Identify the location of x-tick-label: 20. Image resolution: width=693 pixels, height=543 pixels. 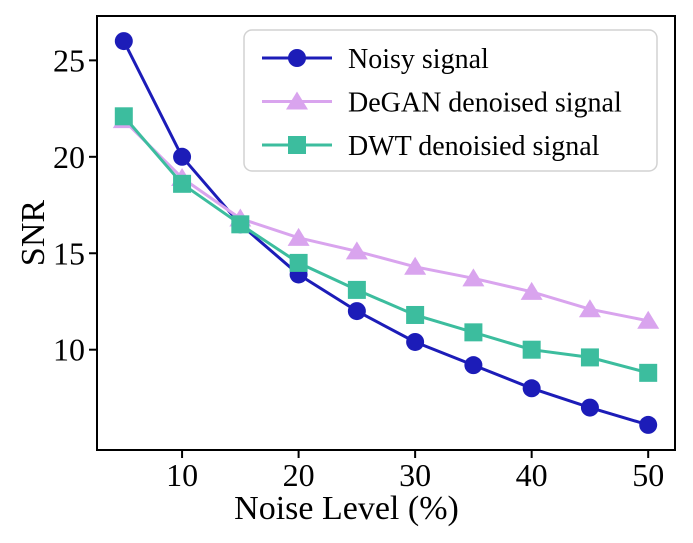
(299, 475).